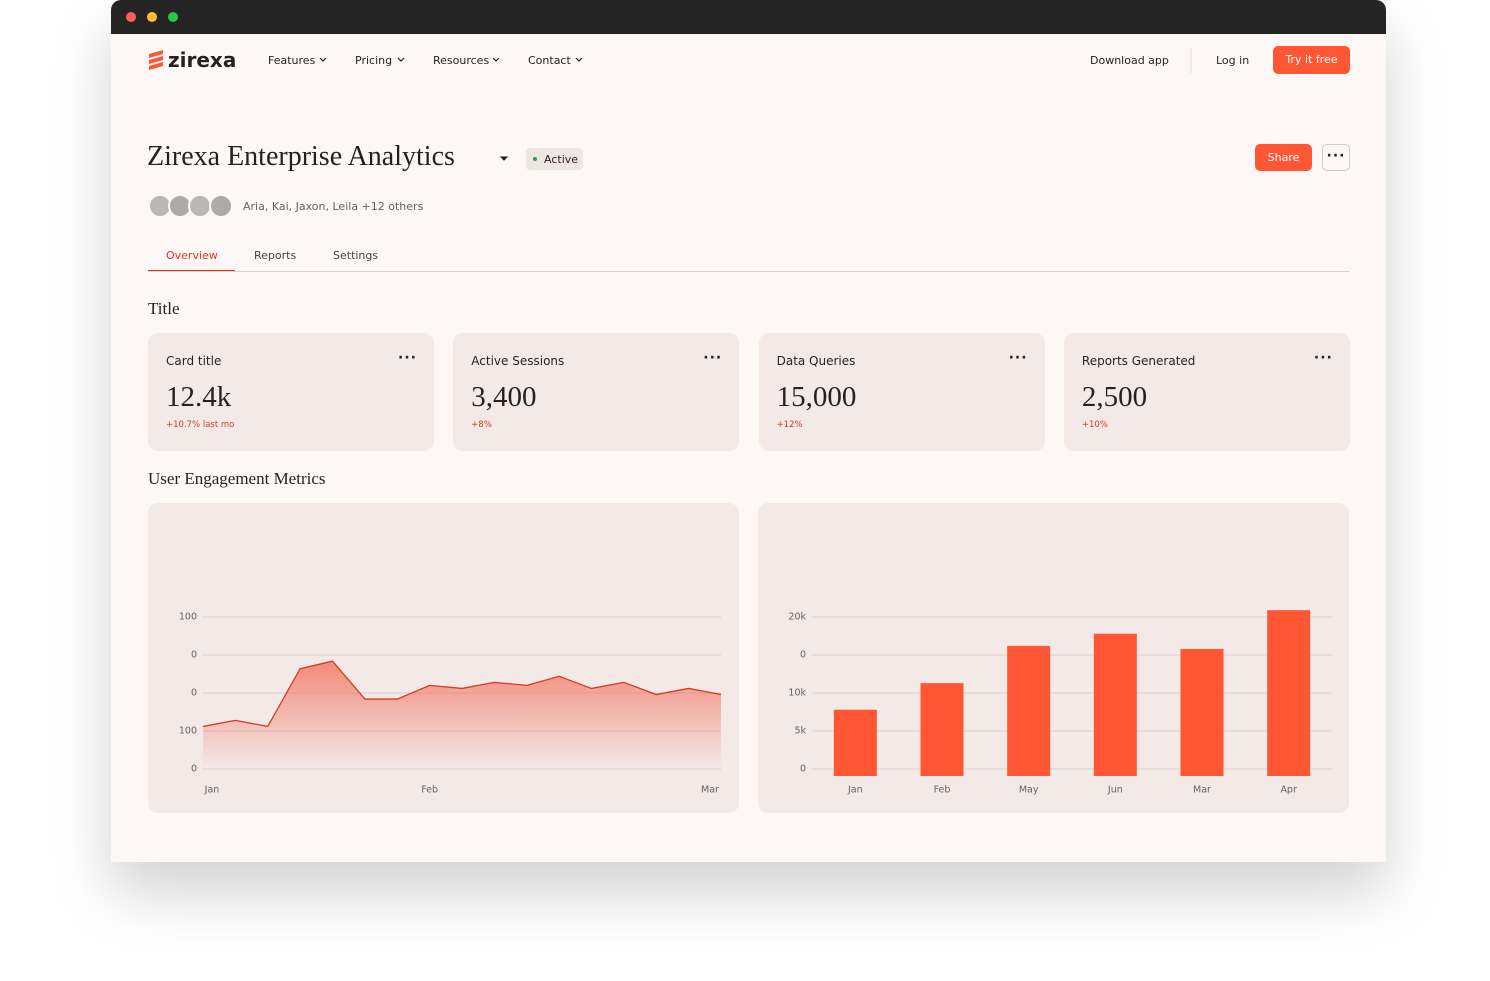  I want to click on download-link: Download app, so click(1129, 60).